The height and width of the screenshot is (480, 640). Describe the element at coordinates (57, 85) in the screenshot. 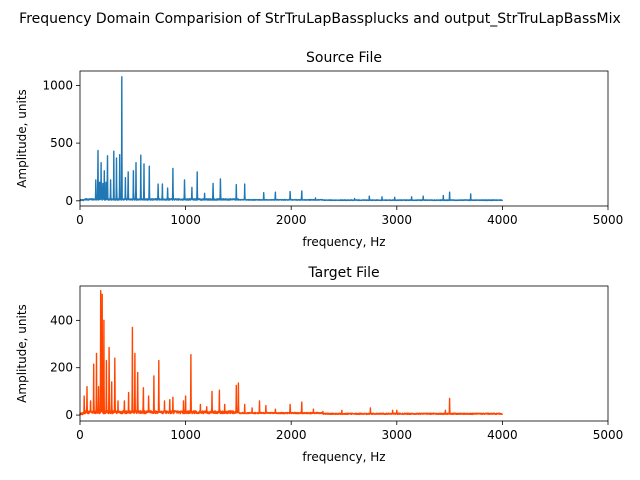

I see `source-file-y-tick-label: 1000` at that location.